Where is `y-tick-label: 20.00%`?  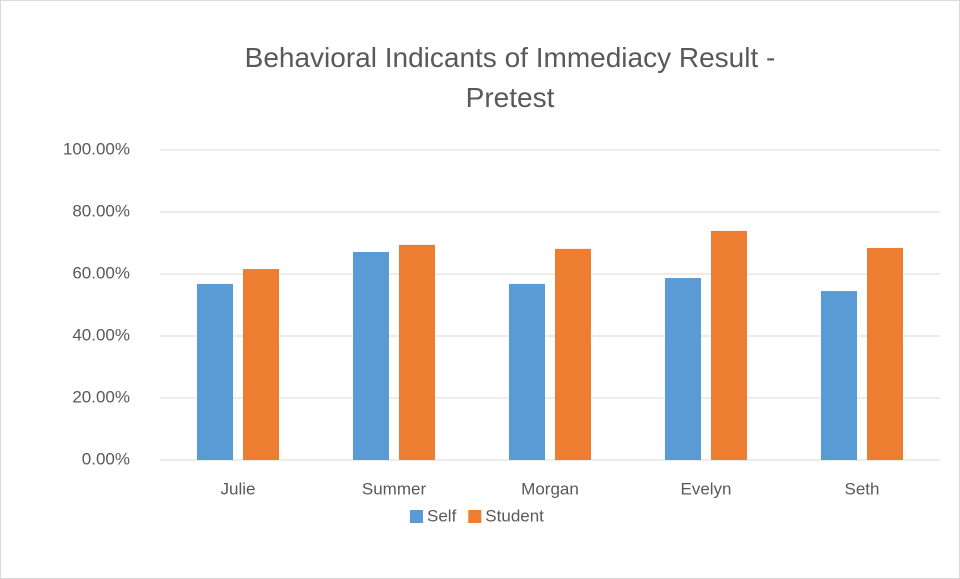 y-tick-label: 20.00% is located at coordinates (101, 396).